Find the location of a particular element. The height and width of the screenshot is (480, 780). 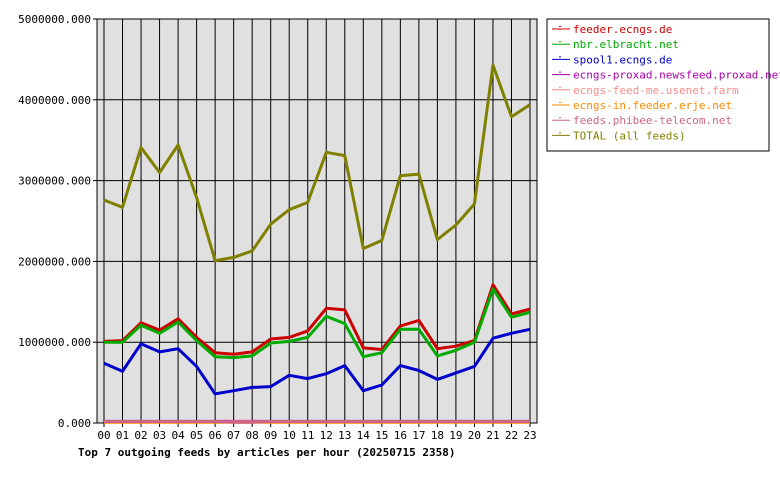

legend-label: feeds.phibee-telecom.net is located at coordinates (652, 120).